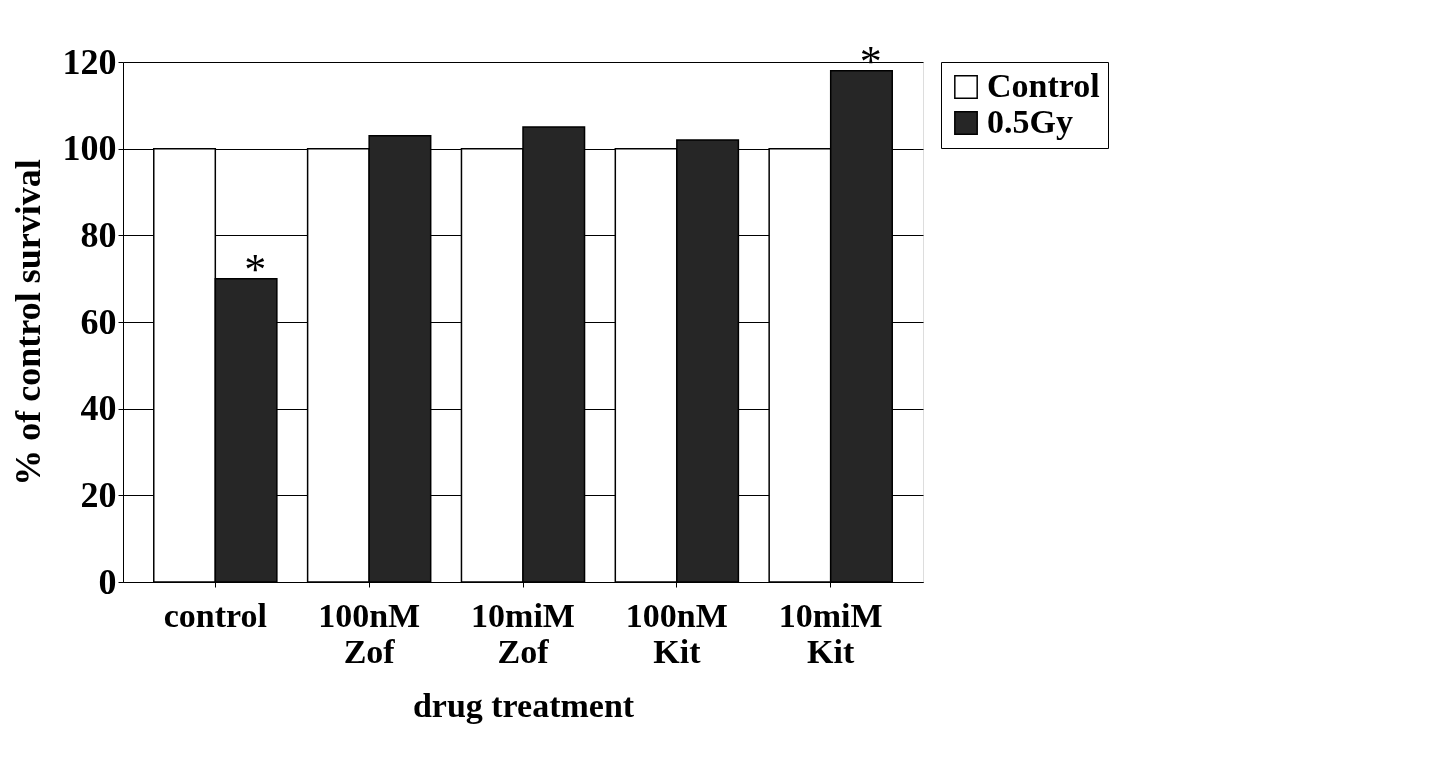 The height and width of the screenshot is (784, 1450). Describe the element at coordinates (27, 322) in the screenshot. I see `y-axis-title: % of control survival` at that location.